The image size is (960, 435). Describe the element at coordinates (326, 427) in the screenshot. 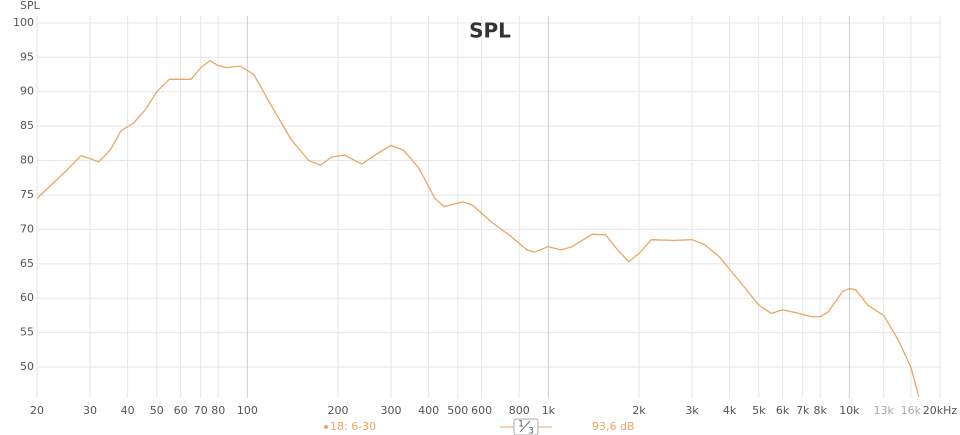

I see `legend-dot` at that location.